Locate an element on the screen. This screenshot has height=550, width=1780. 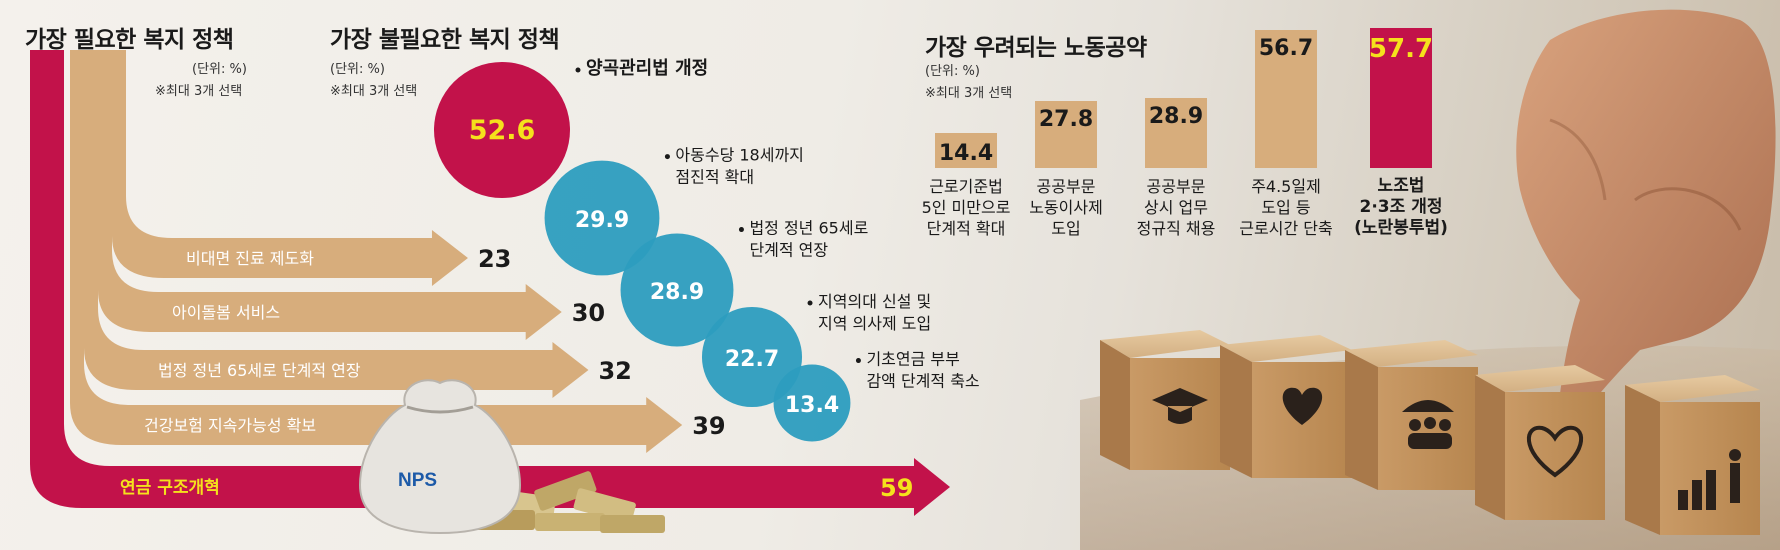
labor-value-1: 27.8 is located at coordinates (1066, 119).